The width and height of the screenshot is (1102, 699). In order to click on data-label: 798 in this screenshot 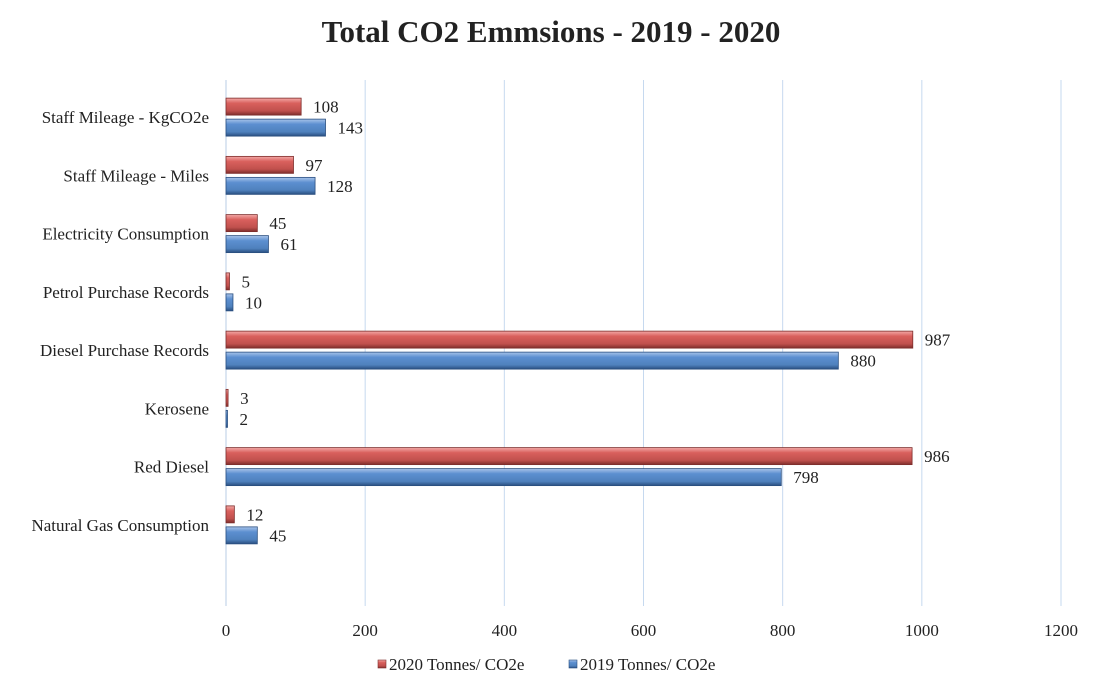, I will do `click(806, 477)`.